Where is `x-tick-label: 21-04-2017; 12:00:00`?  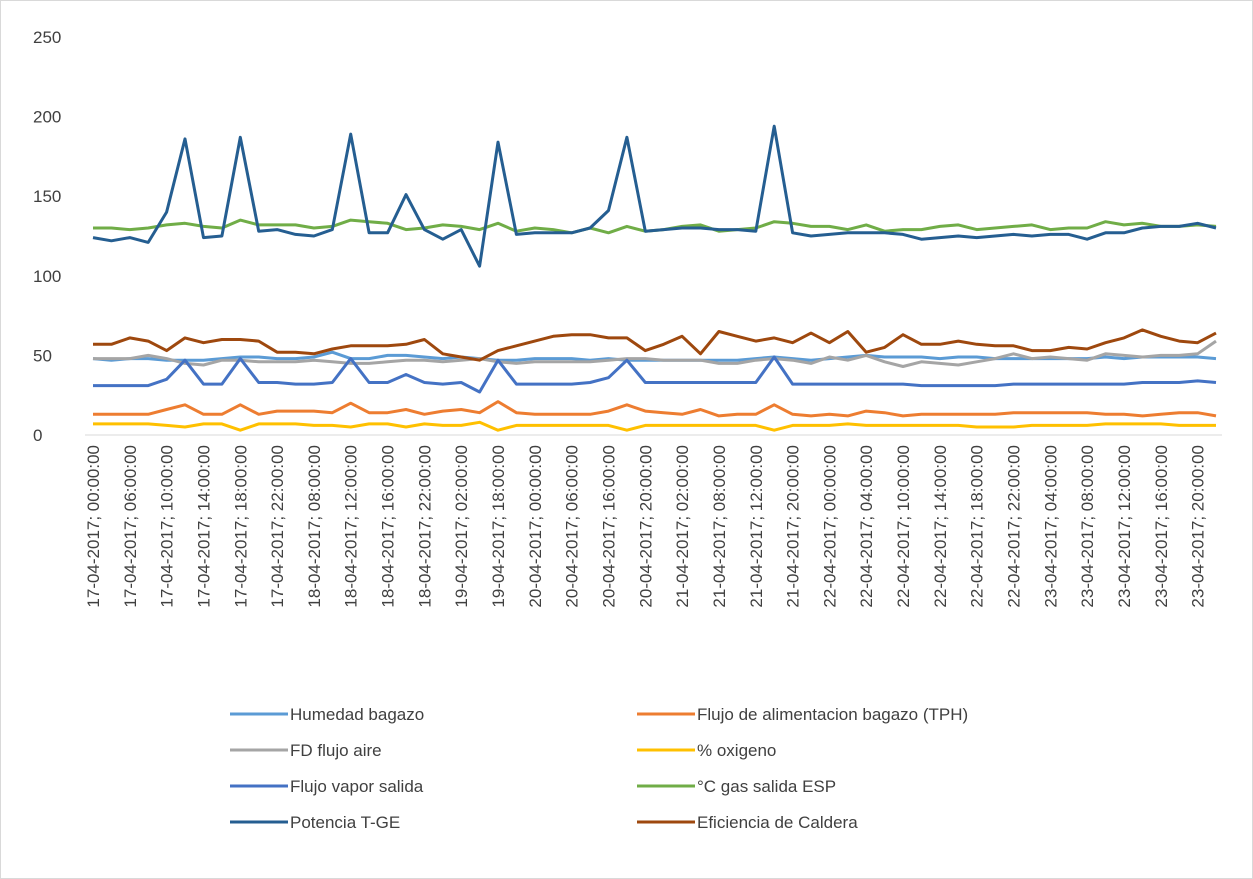 x-tick-label: 21-04-2017; 12:00:00 is located at coordinates (756, 526).